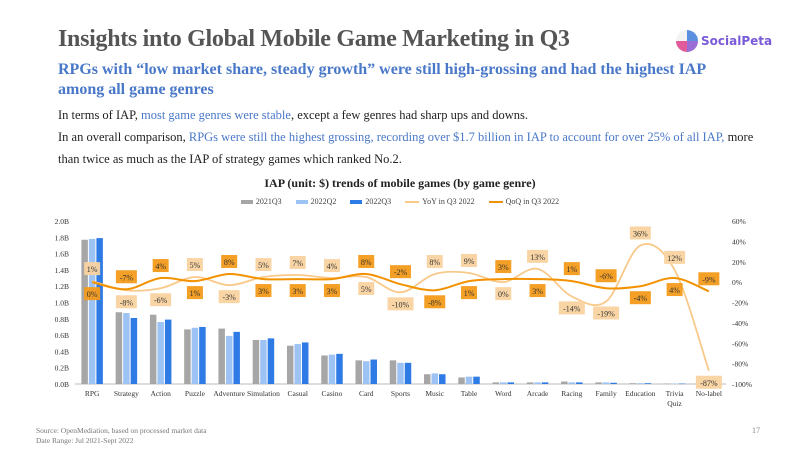  What do you see at coordinates (435, 302) in the screenshot?
I see `data-label-qoq: -8%` at bounding box center [435, 302].